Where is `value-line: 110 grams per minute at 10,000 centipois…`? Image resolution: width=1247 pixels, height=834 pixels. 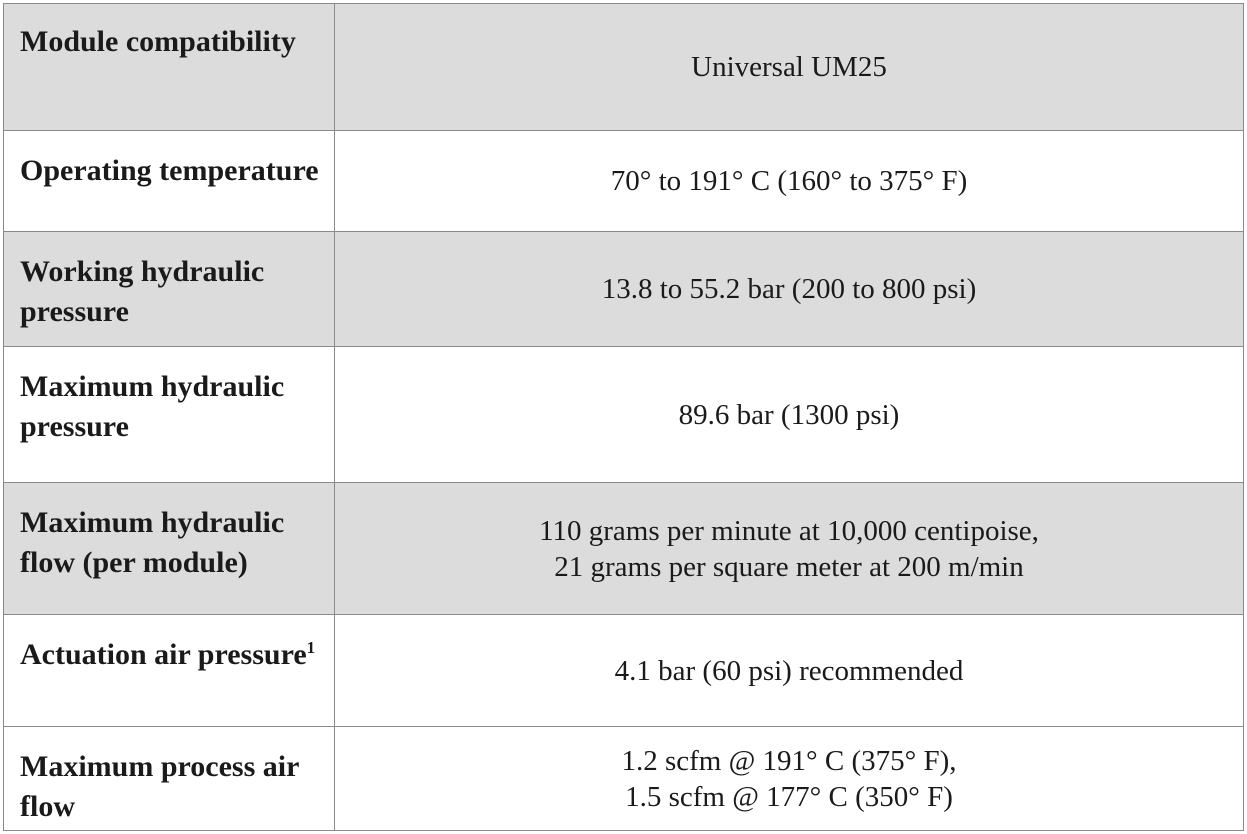
value-line: 110 grams per minute at 10,000 centipois… is located at coordinates (789, 530).